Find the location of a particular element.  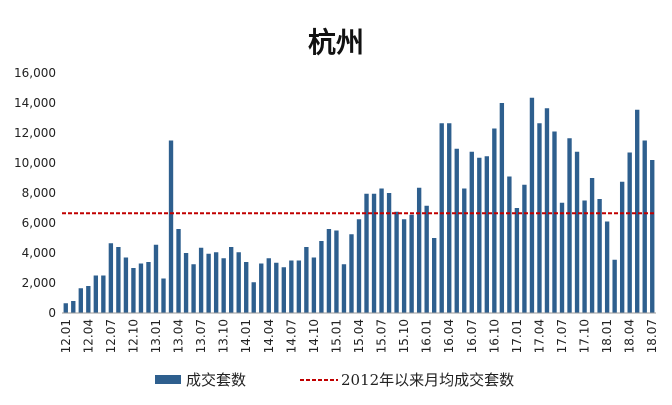

y-tick-label: 12,000 is located at coordinates (35, 133).